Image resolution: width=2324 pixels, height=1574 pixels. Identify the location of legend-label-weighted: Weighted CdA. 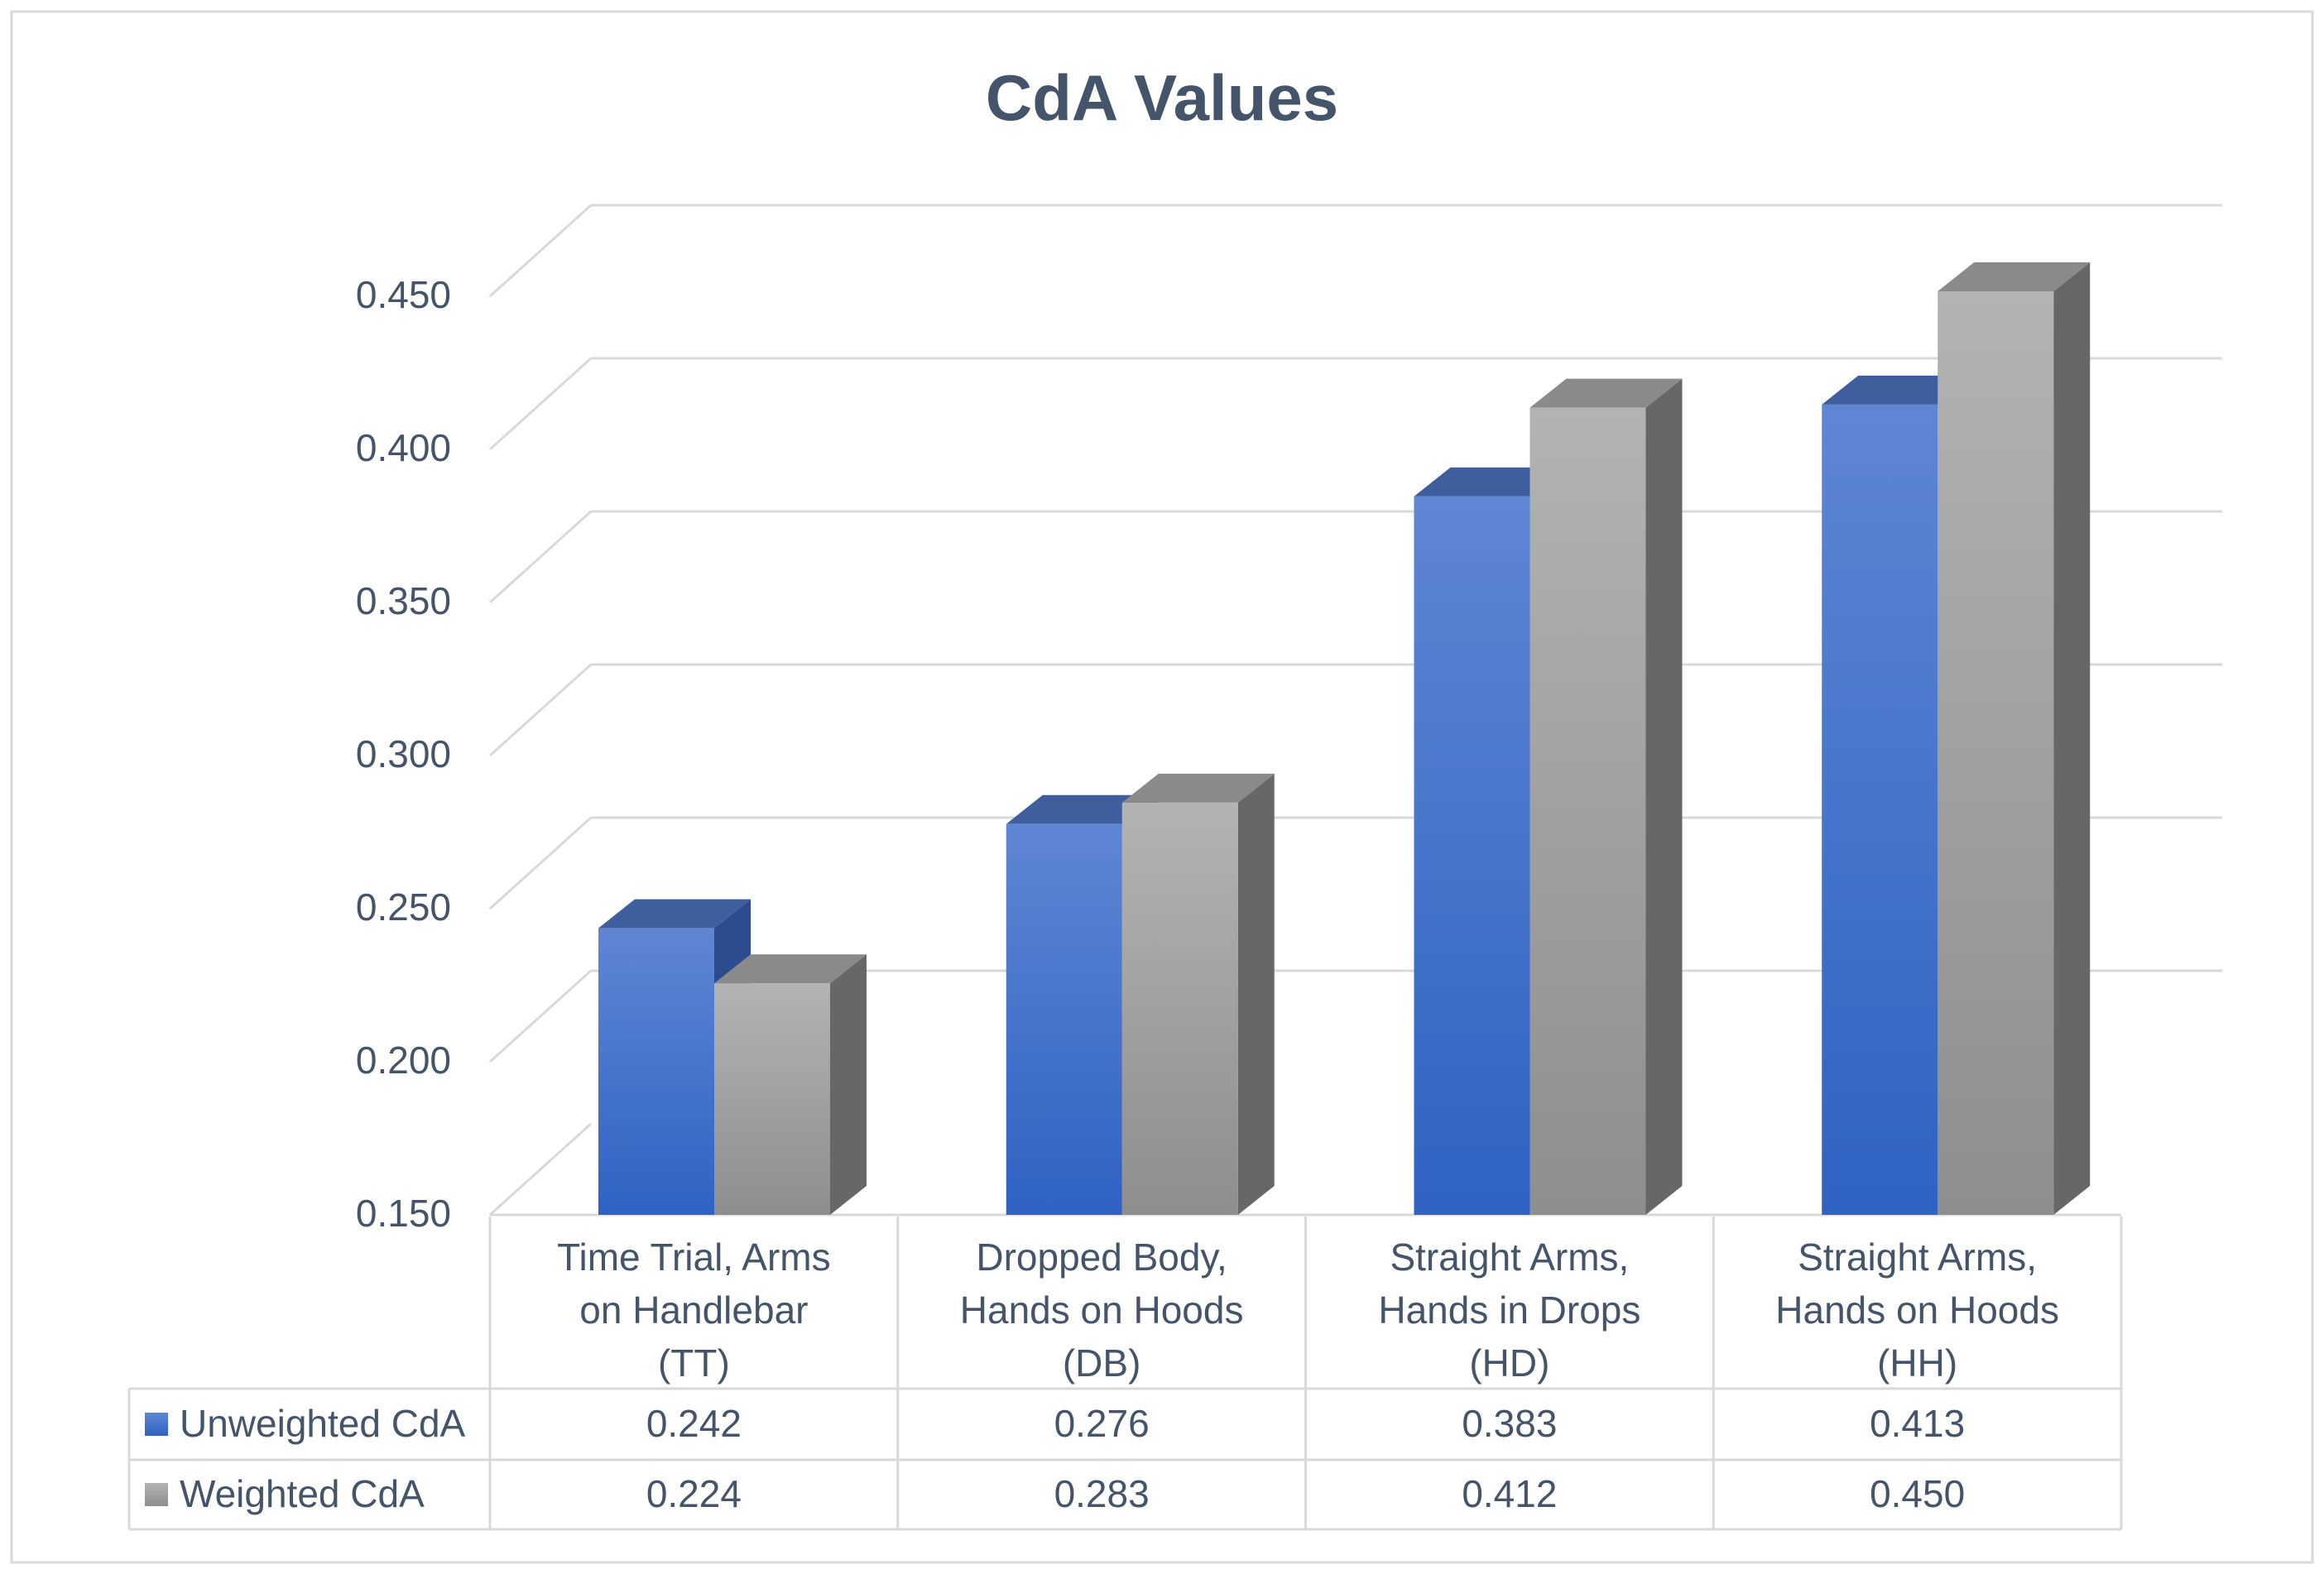
(302, 1493).